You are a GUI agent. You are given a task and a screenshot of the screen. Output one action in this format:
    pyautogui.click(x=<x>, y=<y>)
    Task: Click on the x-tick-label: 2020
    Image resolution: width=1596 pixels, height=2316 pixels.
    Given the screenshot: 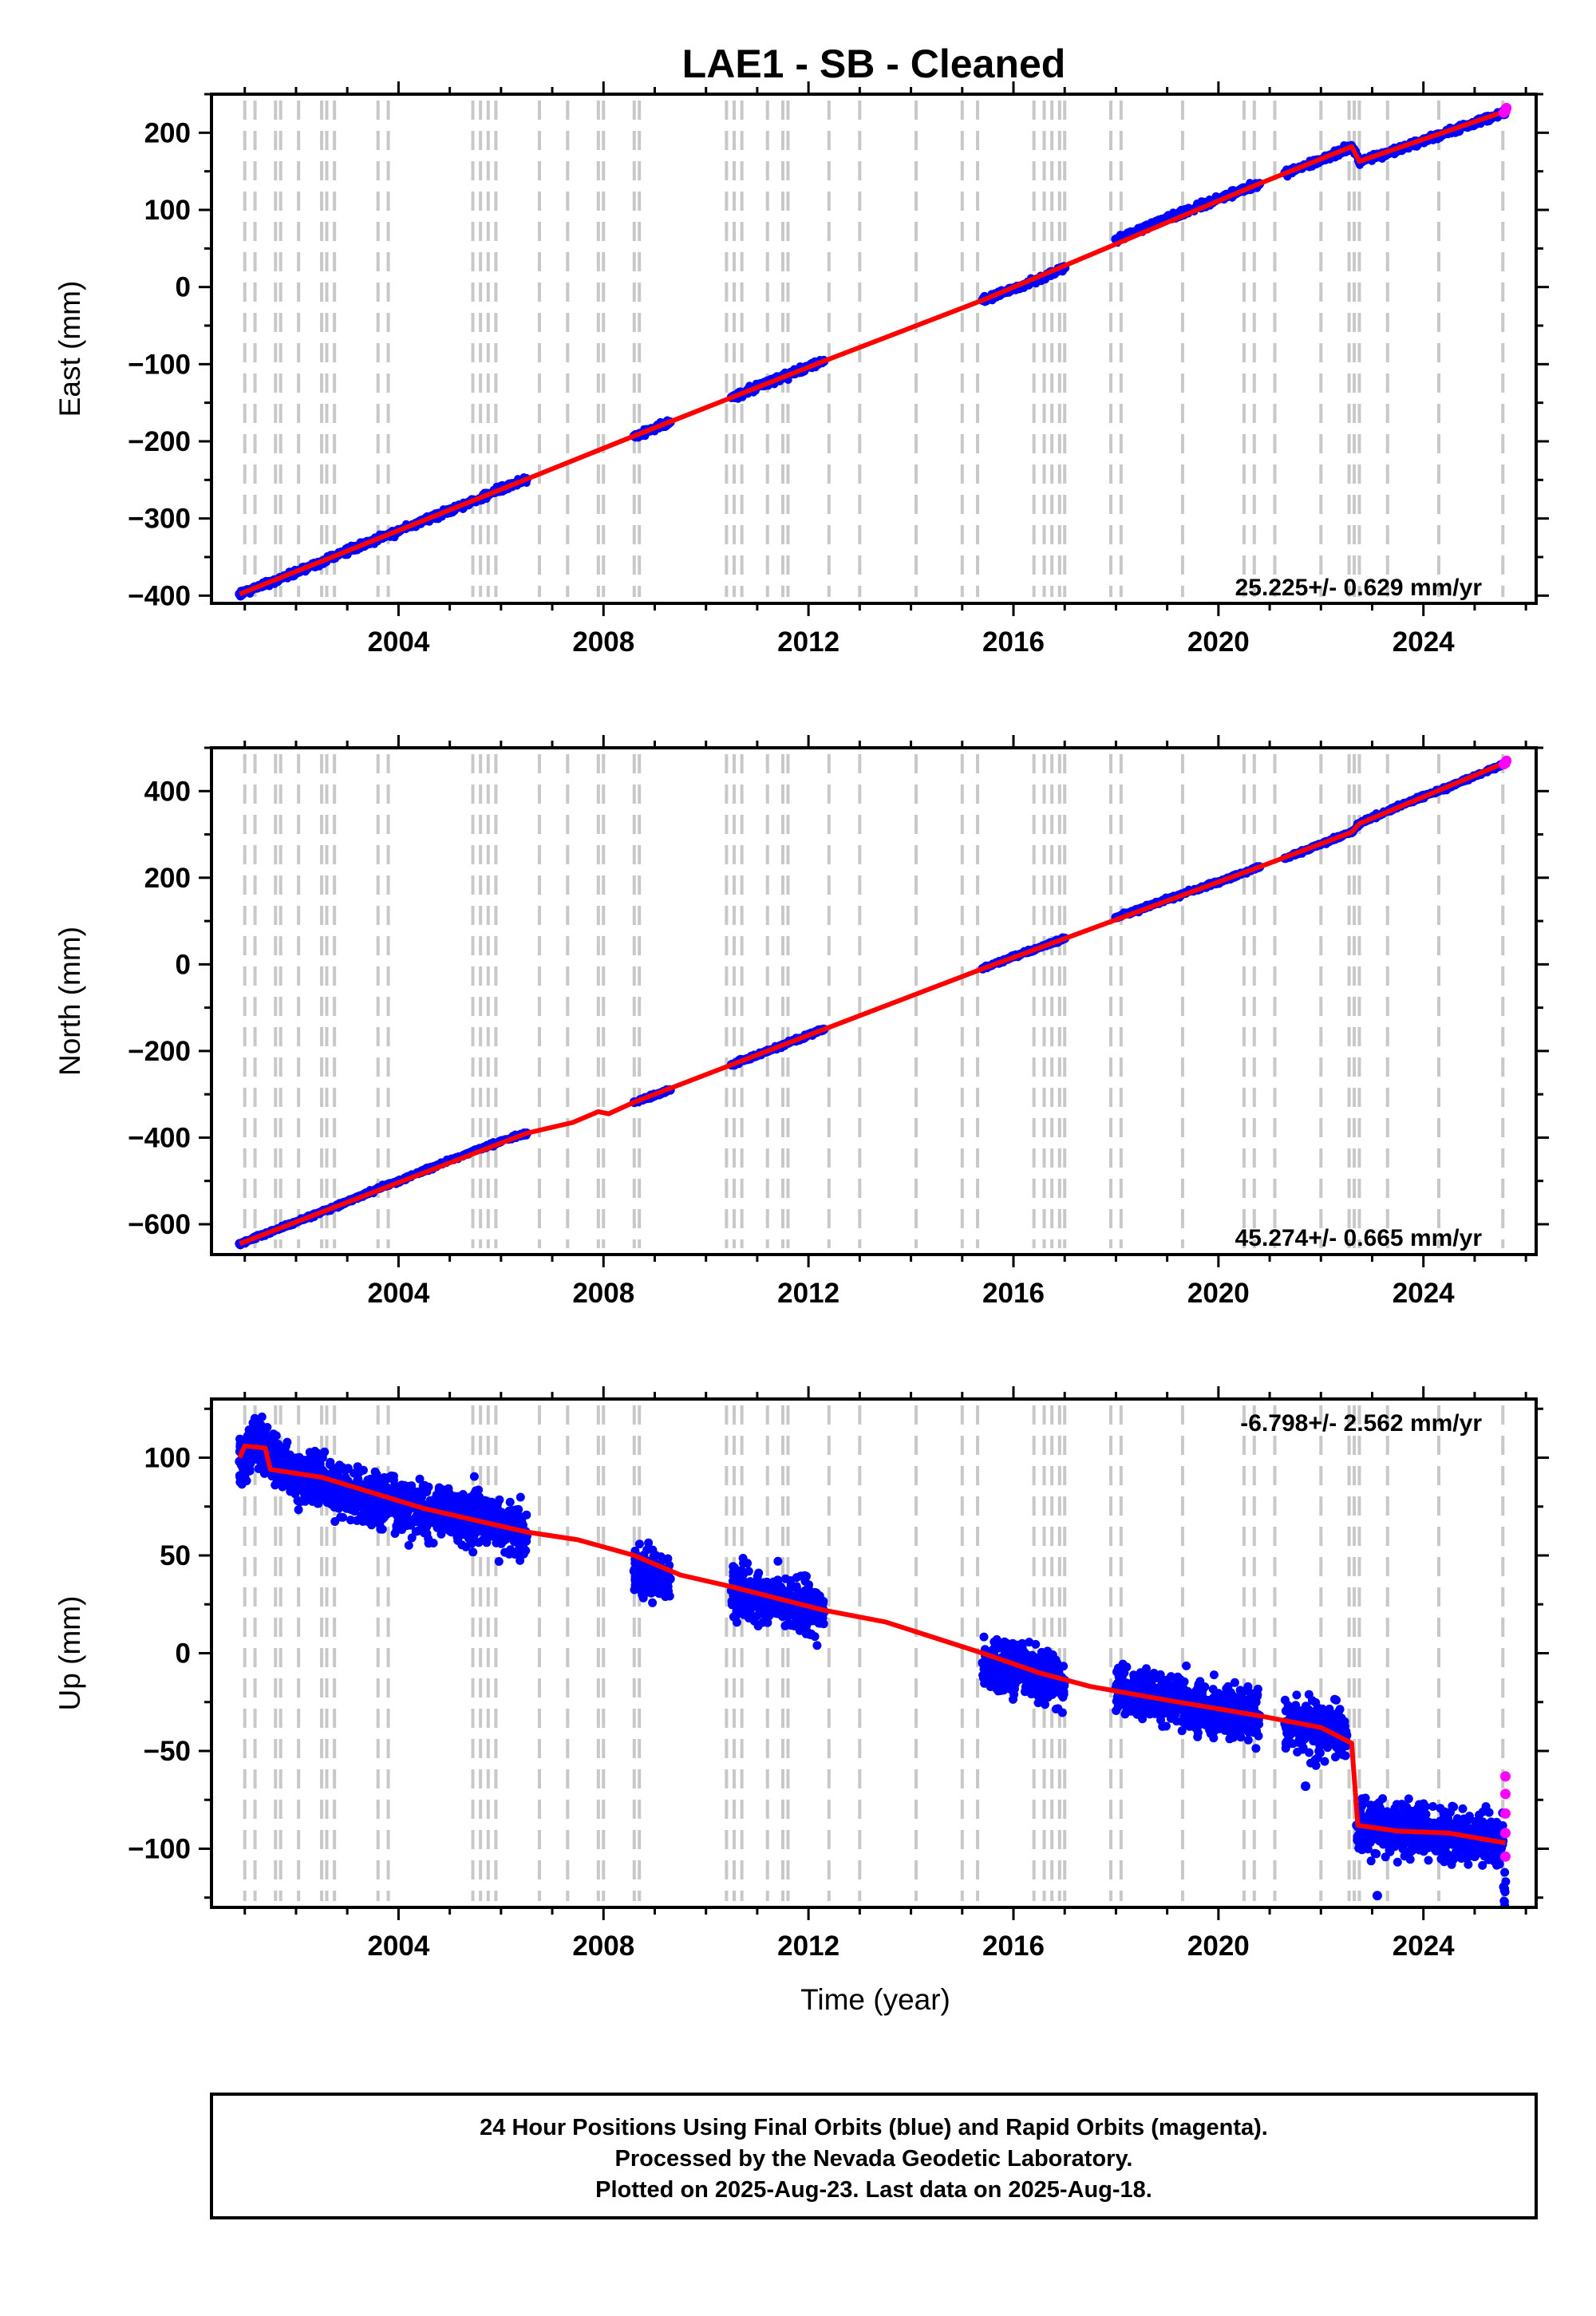 What is the action you would take?
    pyautogui.click(x=1218, y=642)
    